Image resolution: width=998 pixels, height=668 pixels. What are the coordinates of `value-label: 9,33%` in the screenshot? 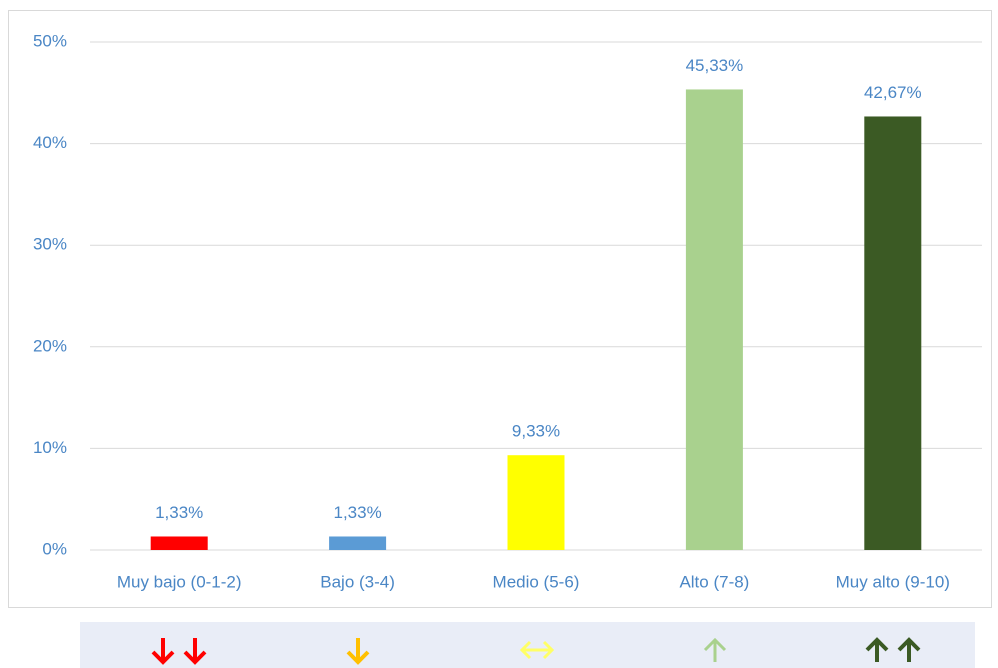 It's located at (536, 431).